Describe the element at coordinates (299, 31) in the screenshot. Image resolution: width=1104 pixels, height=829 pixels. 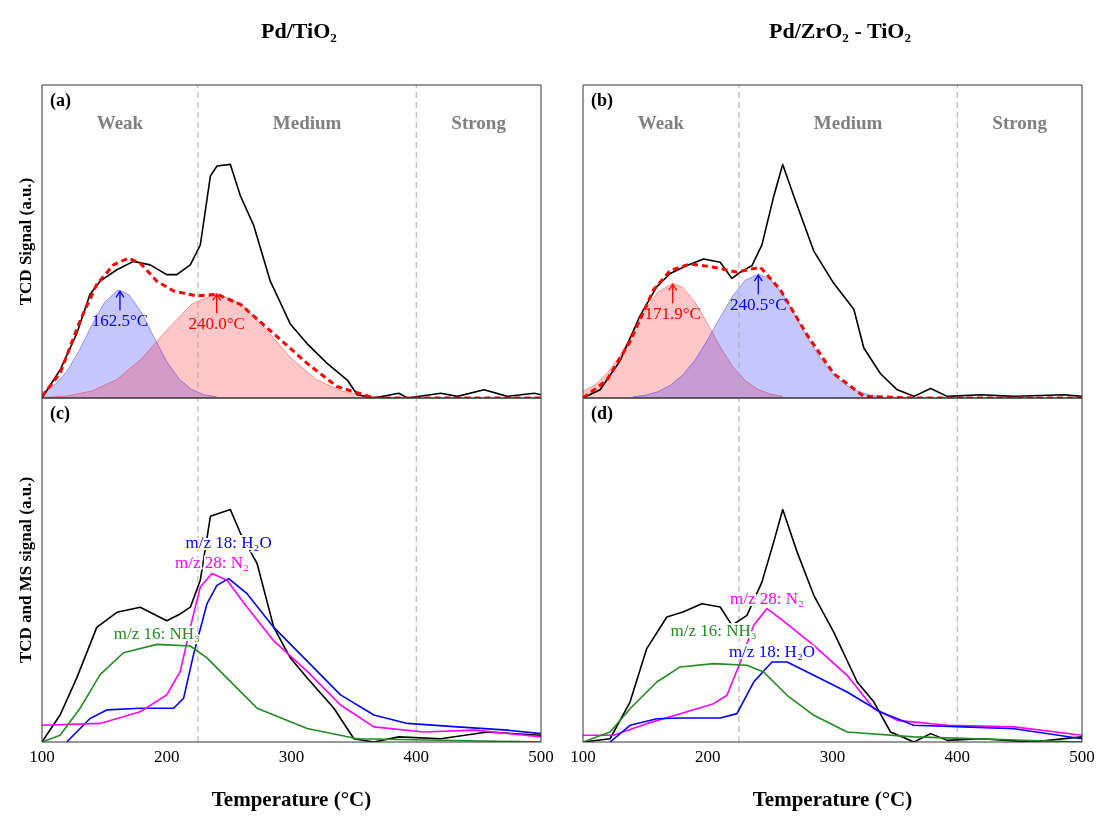
I see `chart-title: Pd/TiO₂` at that location.